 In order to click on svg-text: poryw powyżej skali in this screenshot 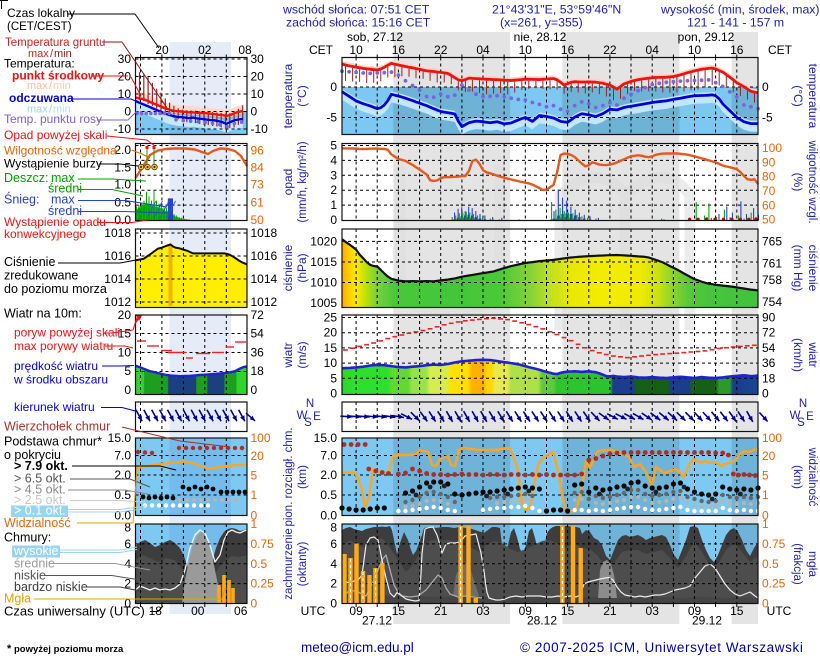, I will do `click(67, 333)`.